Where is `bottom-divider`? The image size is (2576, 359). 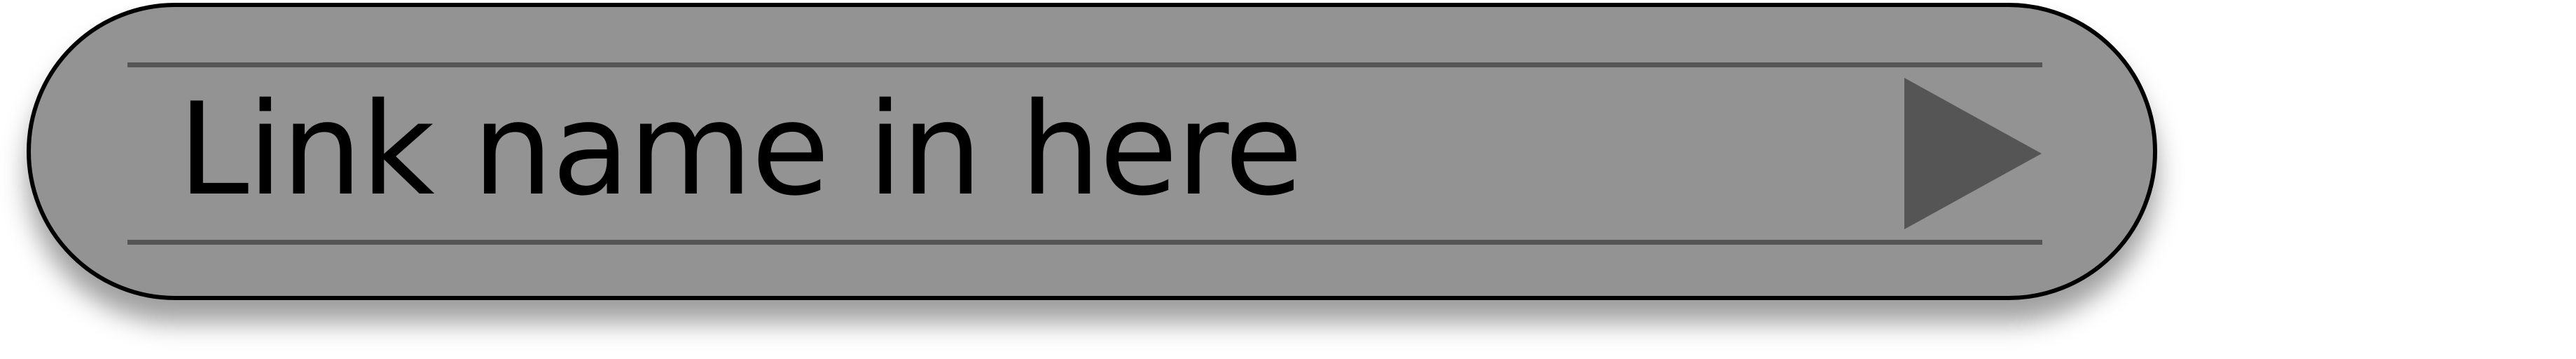 bottom-divider is located at coordinates (1084, 242).